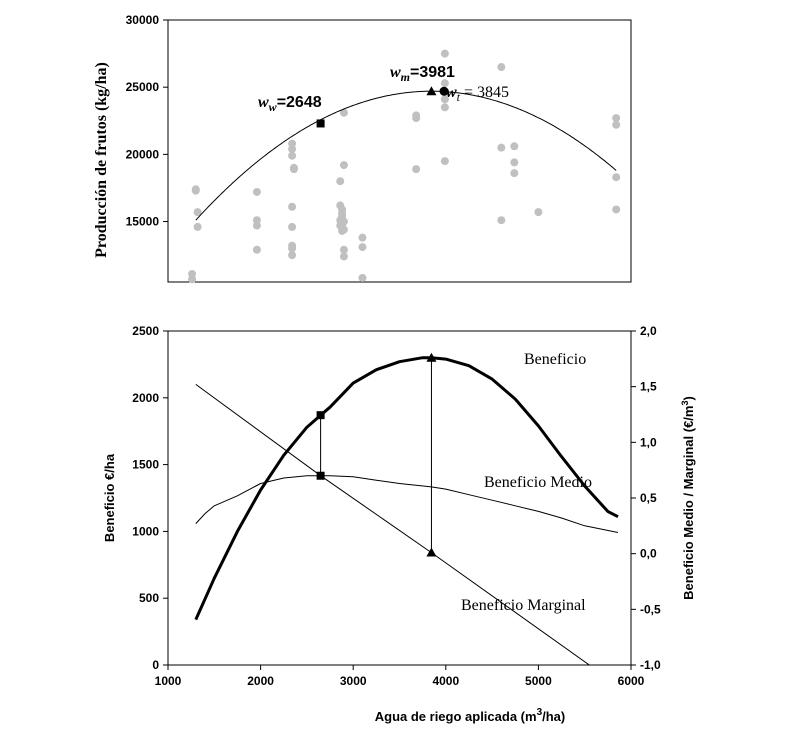 This screenshot has width=787, height=735. Describe the element at coordinates (631, 681) in the screenshot. I see `x-tick-label: 6000` at that location.